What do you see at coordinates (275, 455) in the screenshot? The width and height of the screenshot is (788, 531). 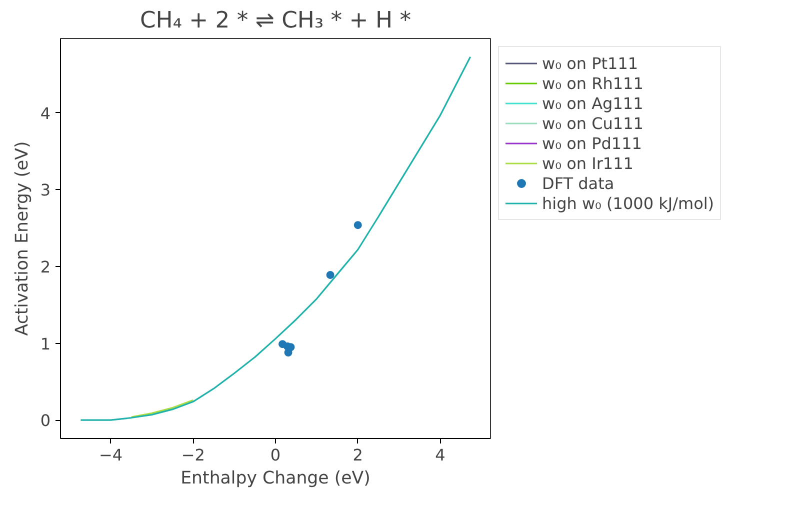 I see `x-tick-label: 0` at bounding box center [275, 455].